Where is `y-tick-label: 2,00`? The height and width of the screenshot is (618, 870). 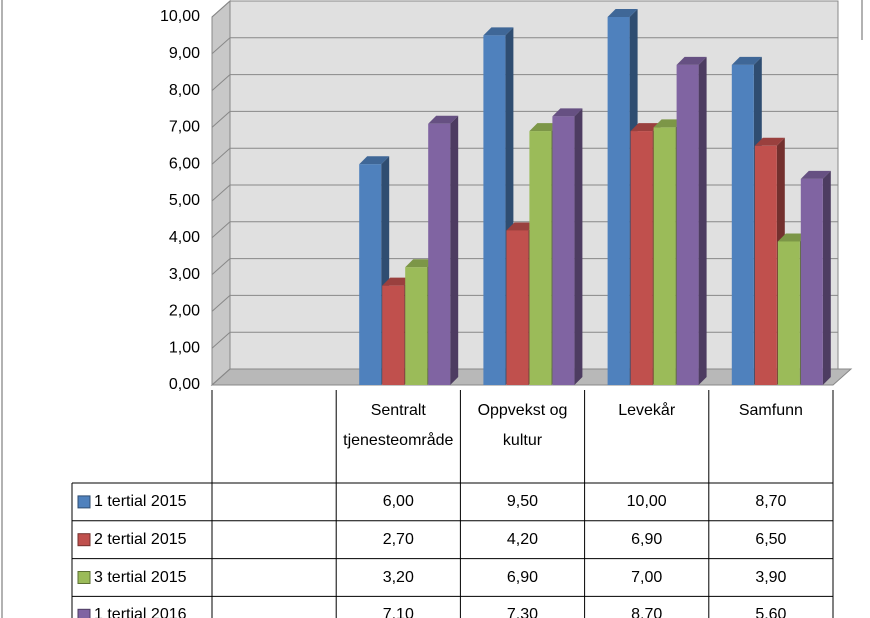
y-tick-label: 2,00 is located at coordinates (184, 311).